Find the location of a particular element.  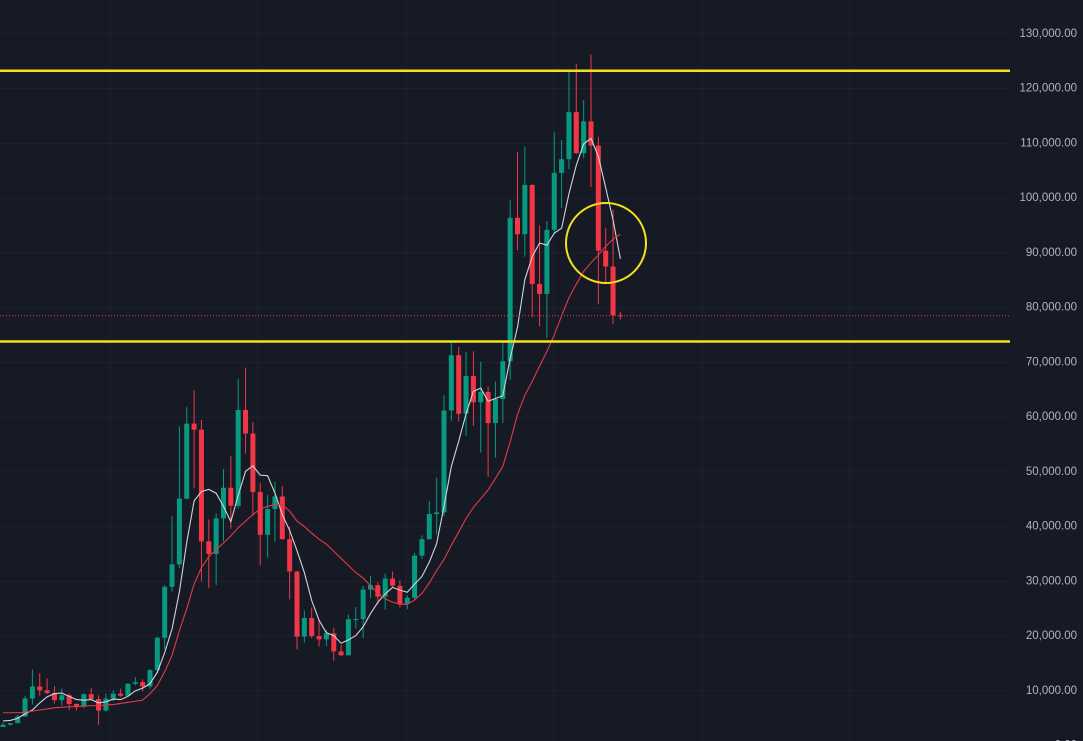

y-tick-label: 130,000.00 is located at coordinates (1048, 34).